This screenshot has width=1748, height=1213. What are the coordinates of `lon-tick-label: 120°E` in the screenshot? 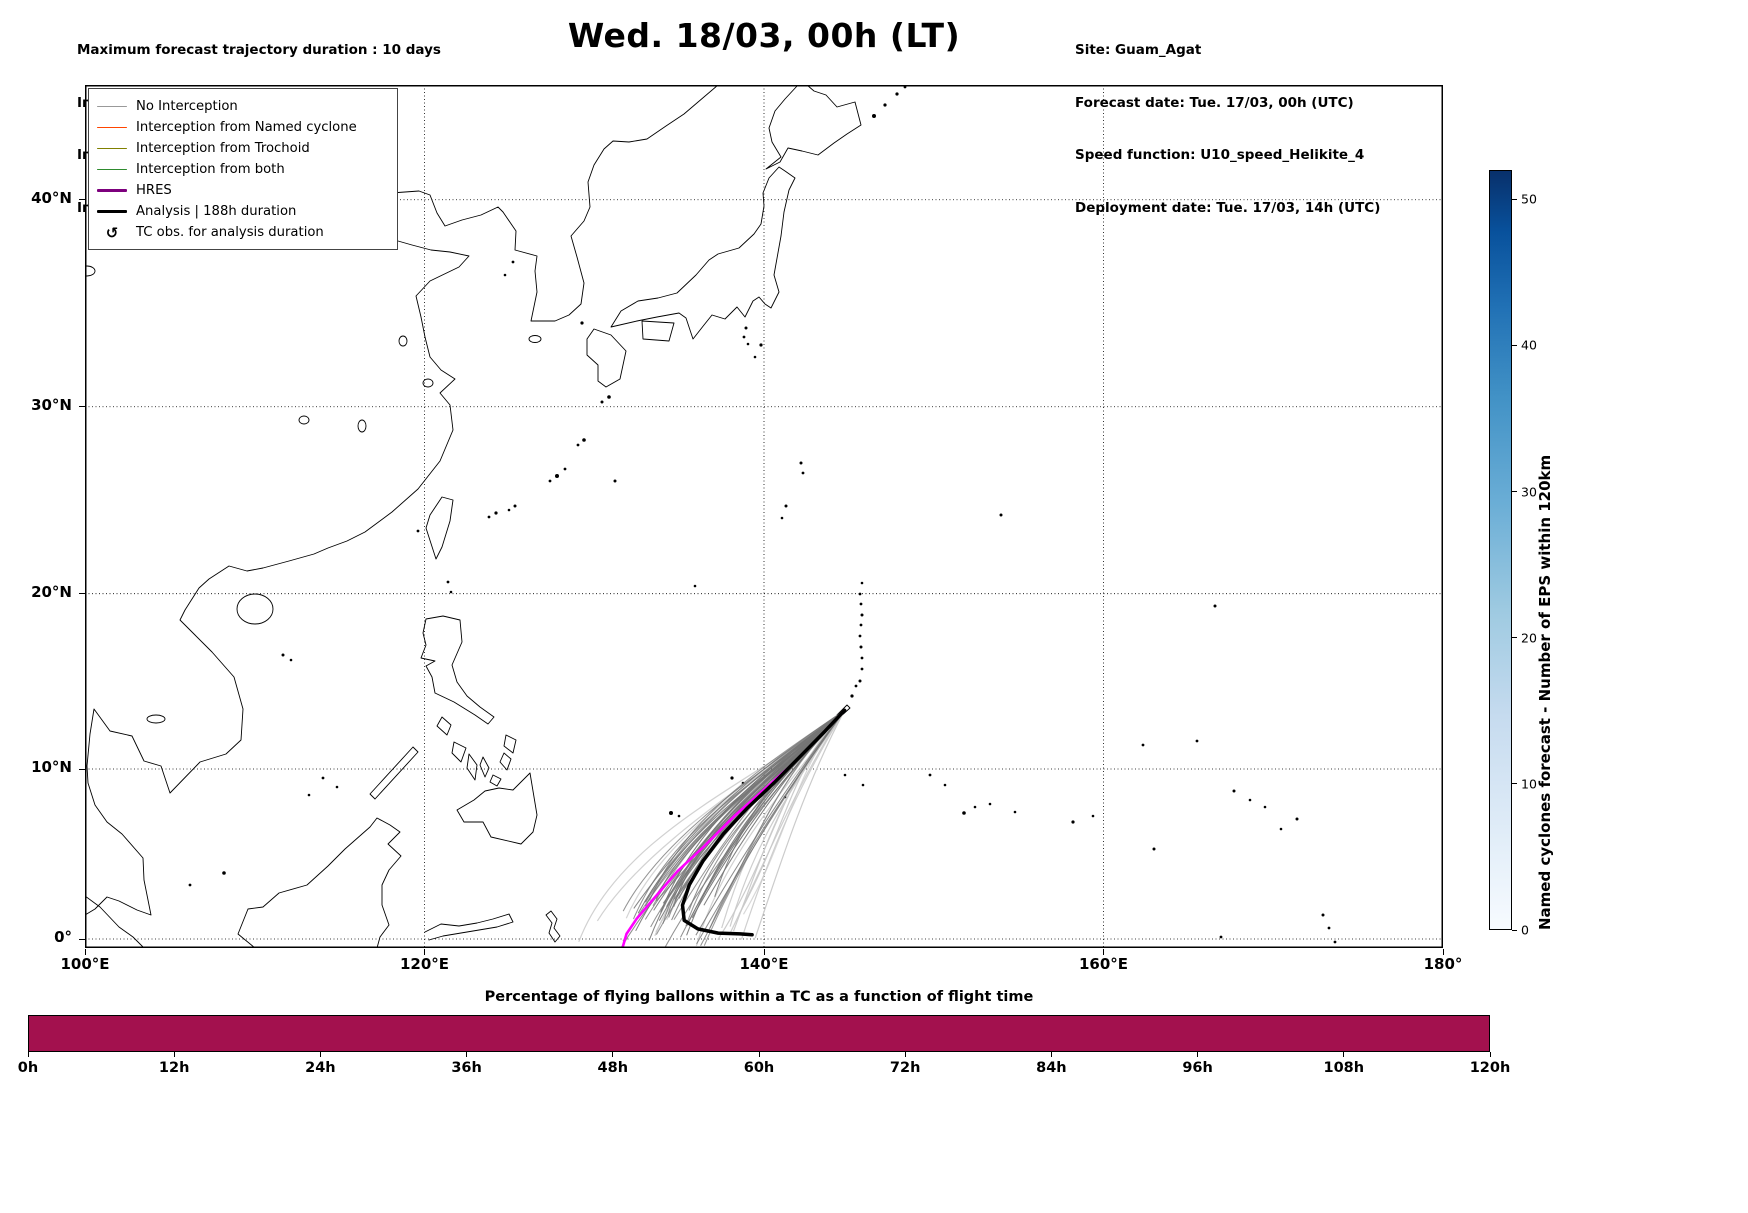 It's located at (424, 964).